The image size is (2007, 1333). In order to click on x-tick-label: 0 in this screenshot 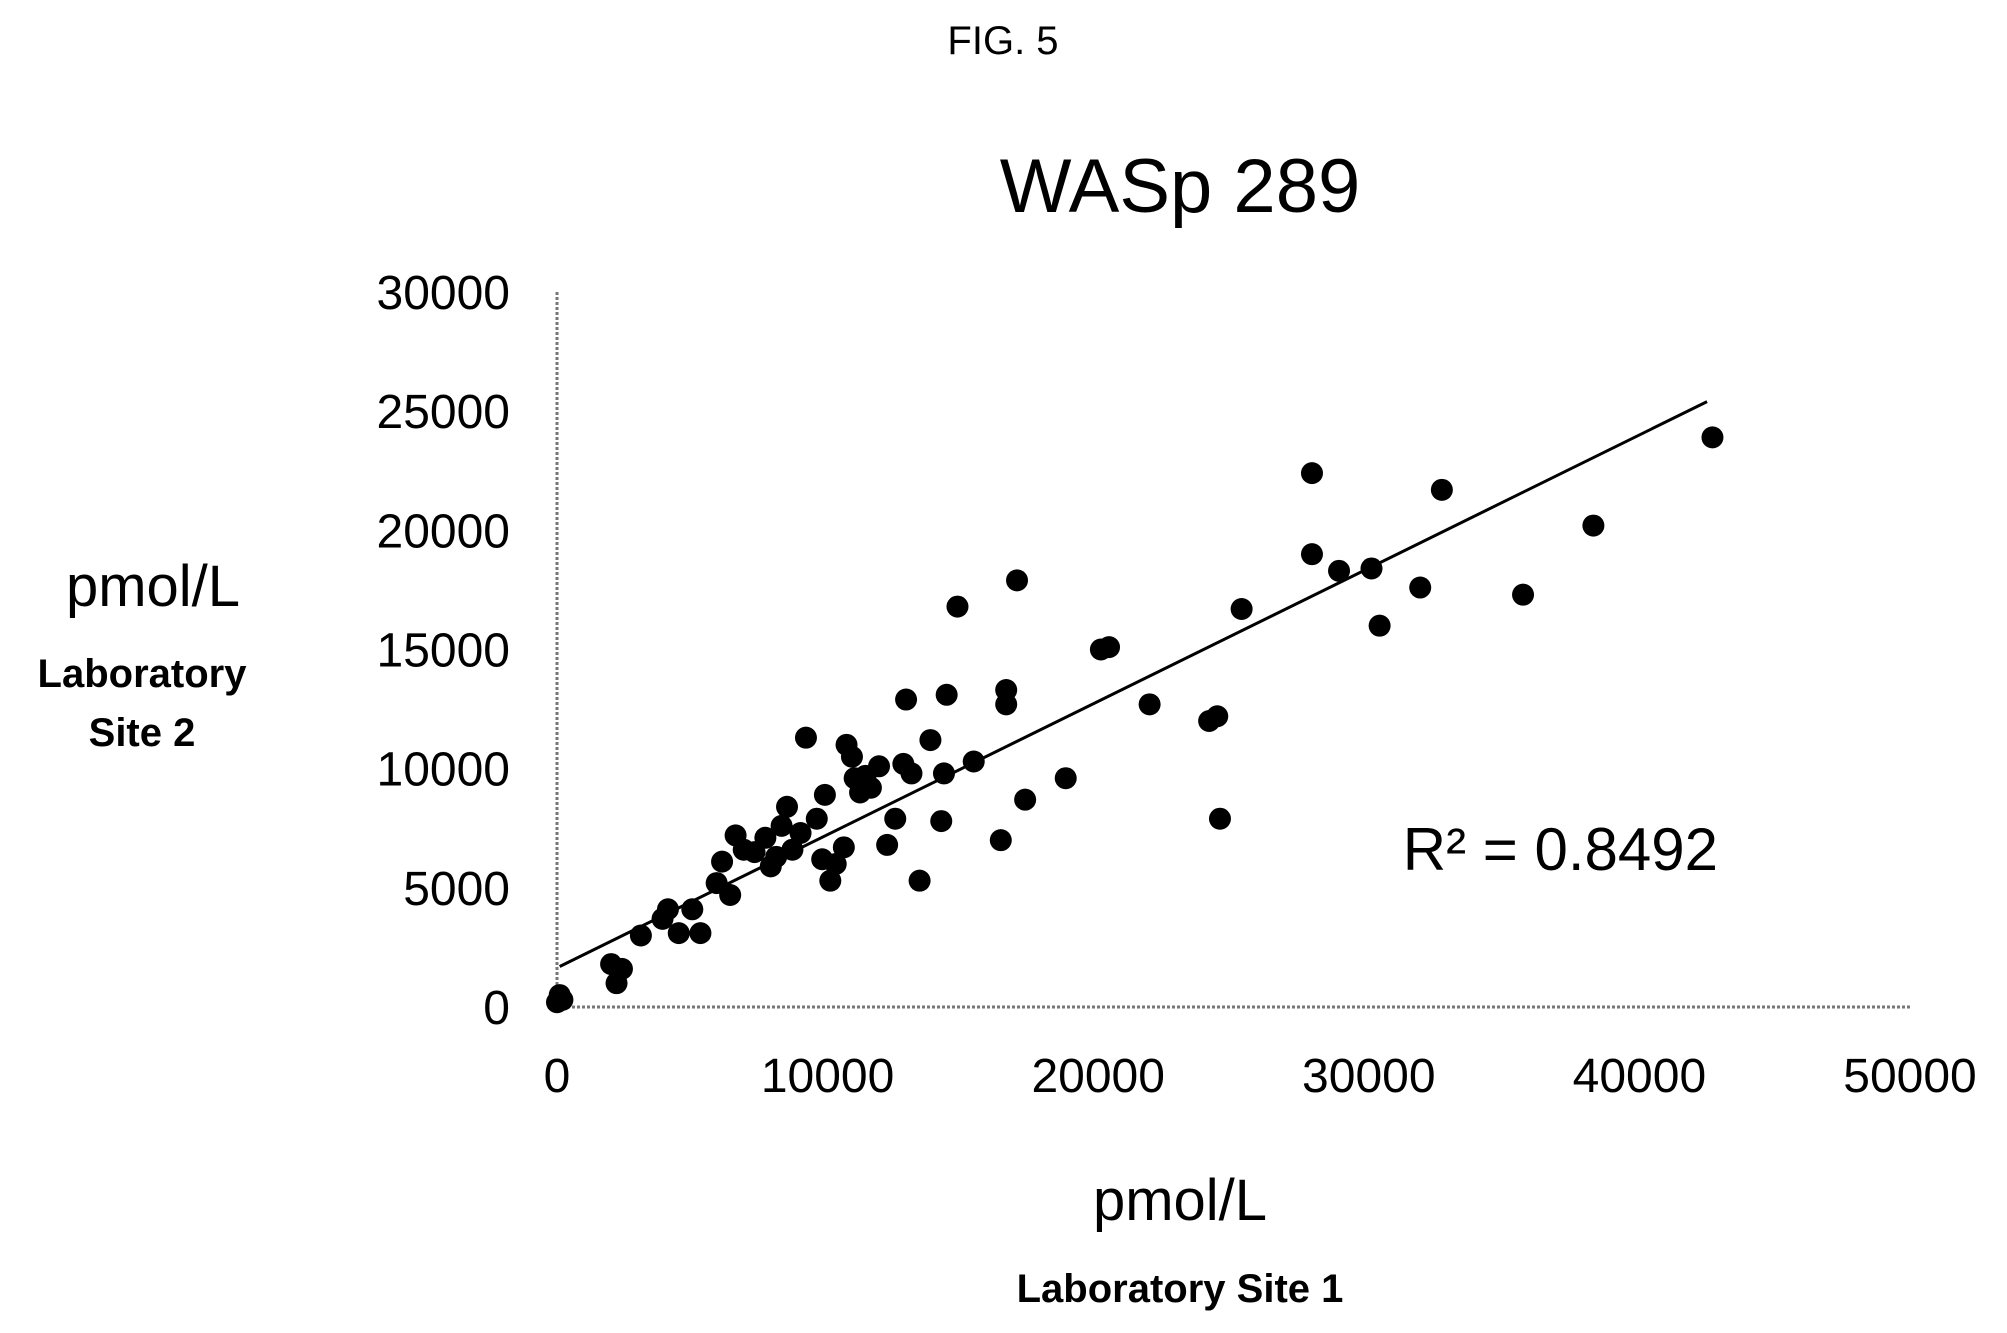, I will do `click(557, 1076)`.